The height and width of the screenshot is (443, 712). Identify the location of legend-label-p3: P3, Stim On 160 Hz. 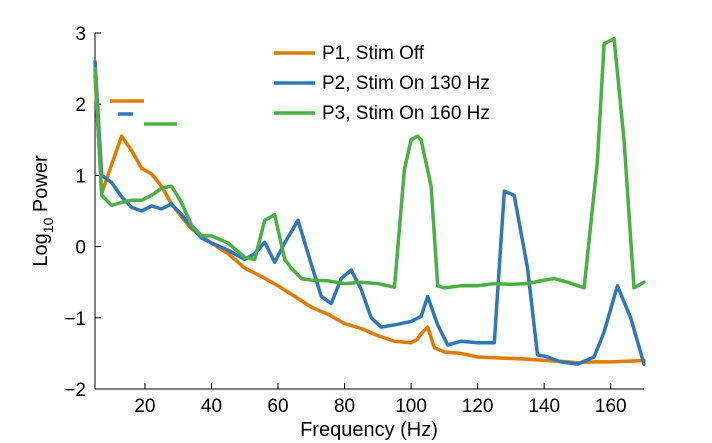
(406, 113).